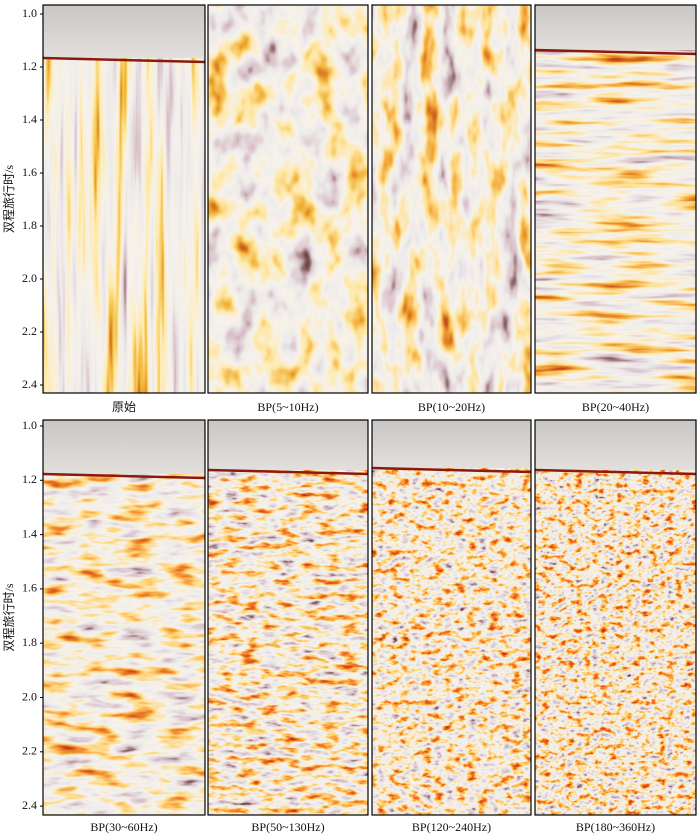  What do you see at coordinates (287, 407) in the screenshot?
I see `panel-label: BP(5~10Hz)` at bounding box center [287, 407].